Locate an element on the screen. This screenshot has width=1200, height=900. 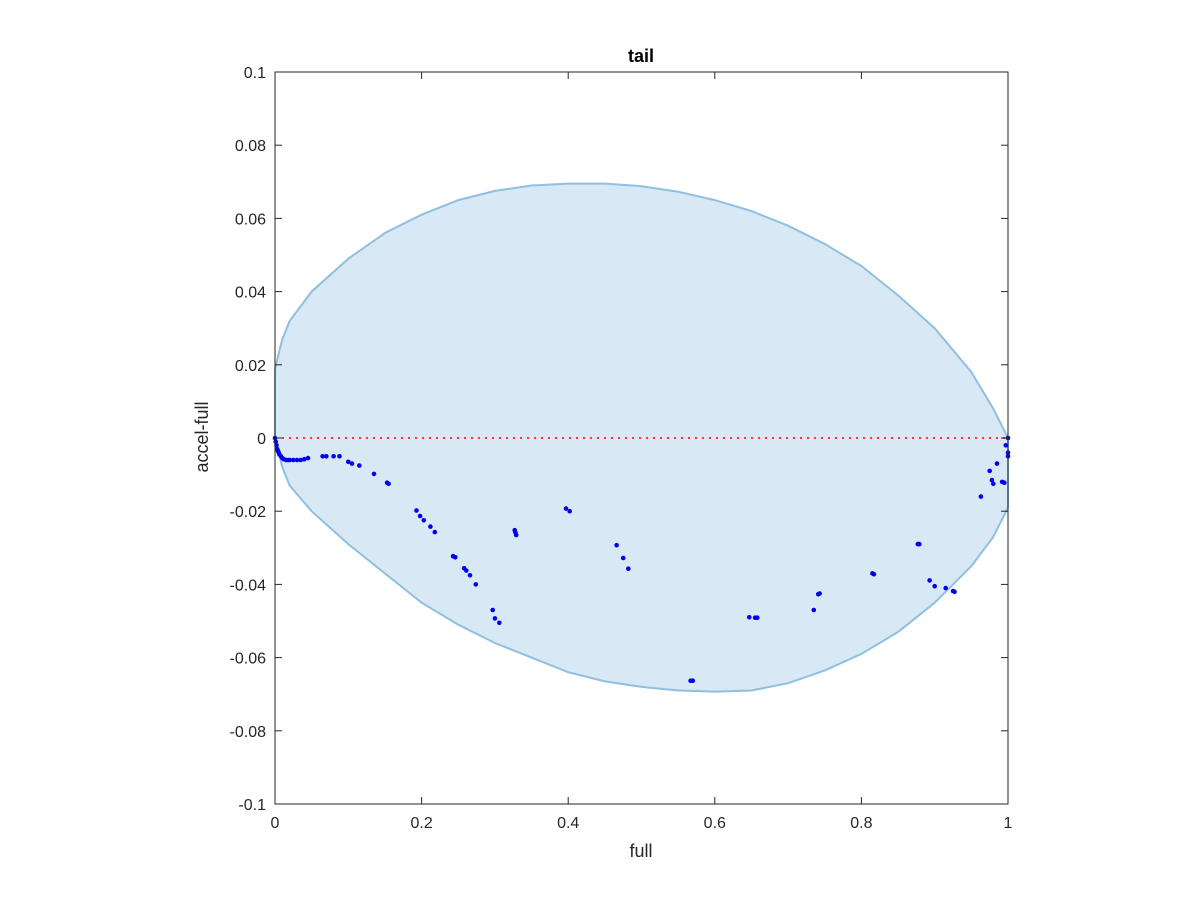
x-tick-label: 0 is located at coordinates (275, 823).